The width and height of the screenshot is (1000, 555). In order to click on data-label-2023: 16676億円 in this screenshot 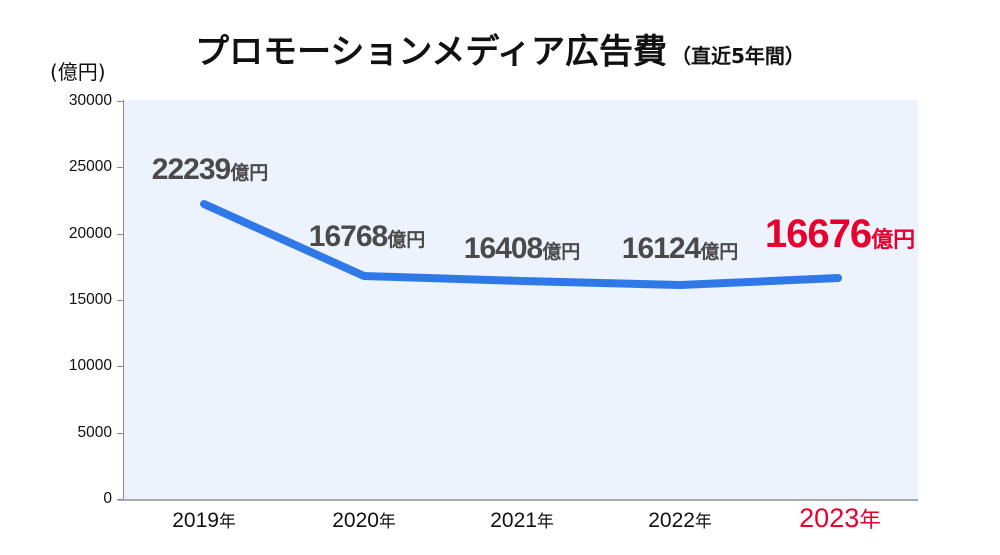, I will do `click(840, 234)`.